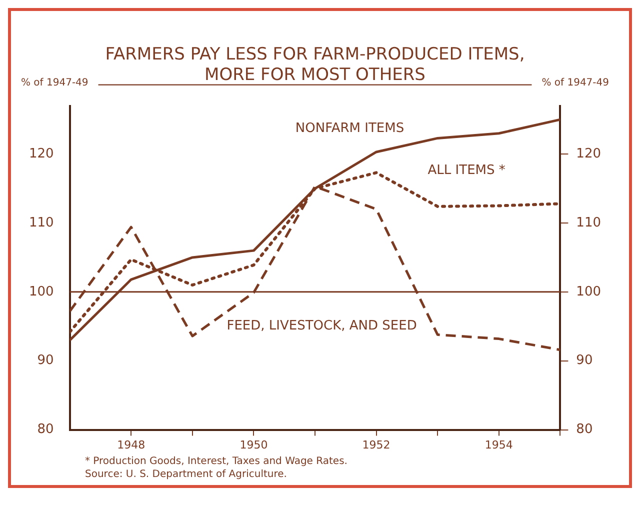 This screenshot has height=515, width=634. What do you see at coordinates (41, 292) in the screenshot?
I see `y-tick-label: 100` at bounding box center [41, 292].